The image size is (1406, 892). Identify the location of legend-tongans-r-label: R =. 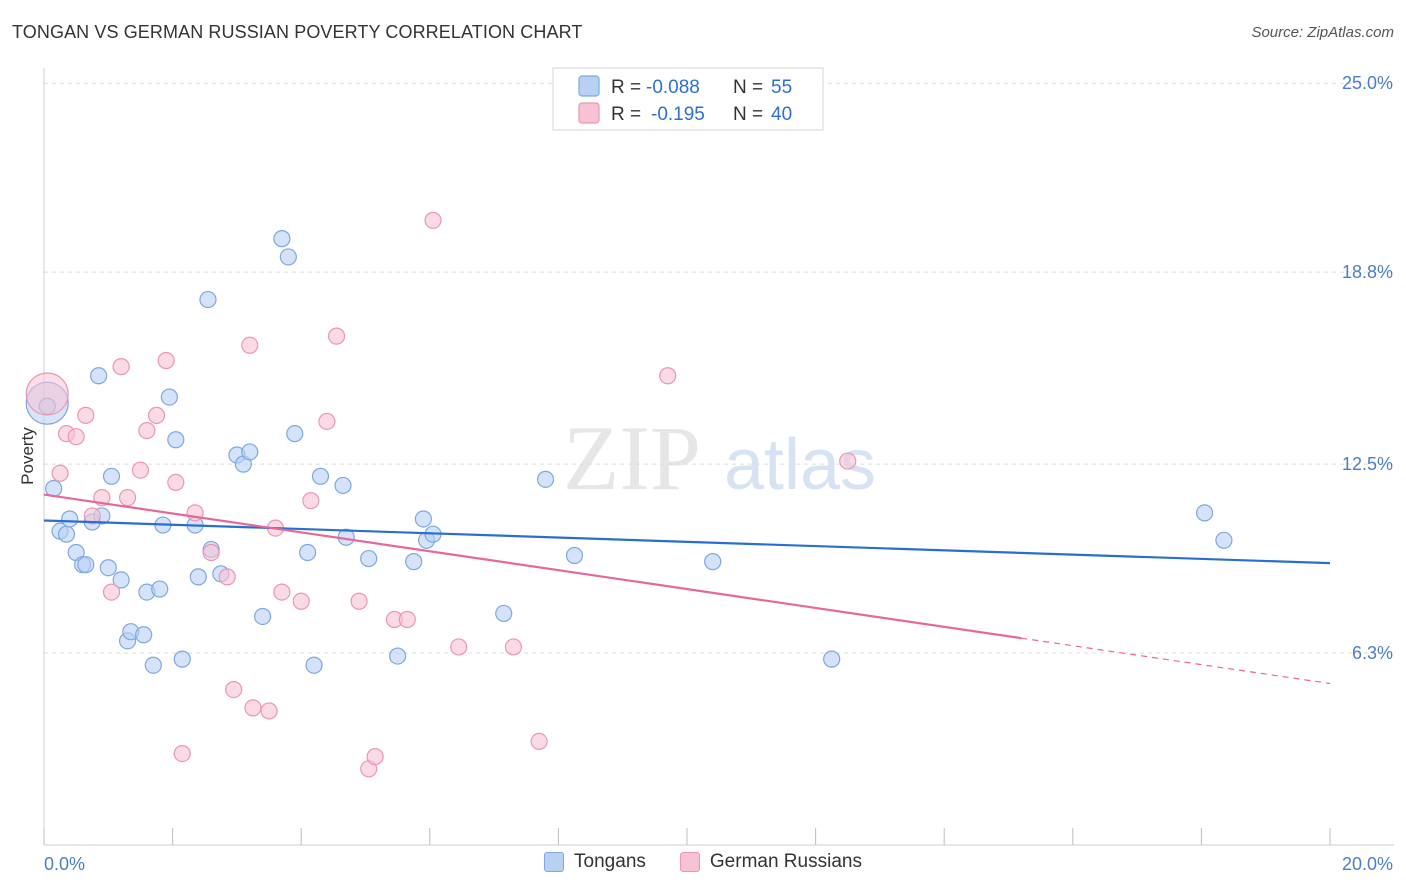
(626, 87).